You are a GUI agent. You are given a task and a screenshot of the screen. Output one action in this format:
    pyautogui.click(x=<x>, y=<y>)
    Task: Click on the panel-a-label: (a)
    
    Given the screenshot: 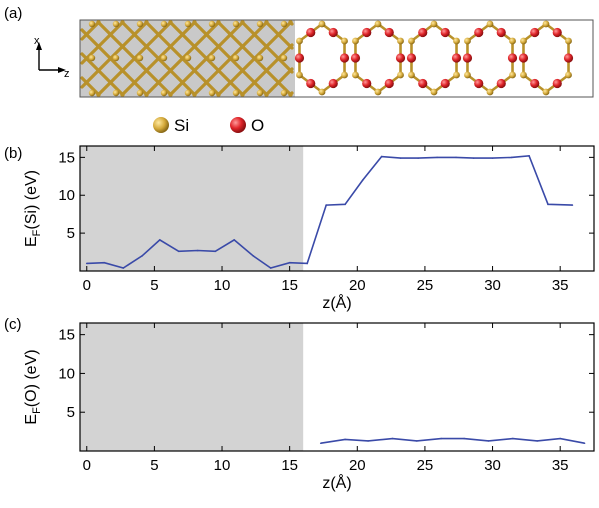 What is the action you would take?
    pyautogui.click(x=13, y=13)
    